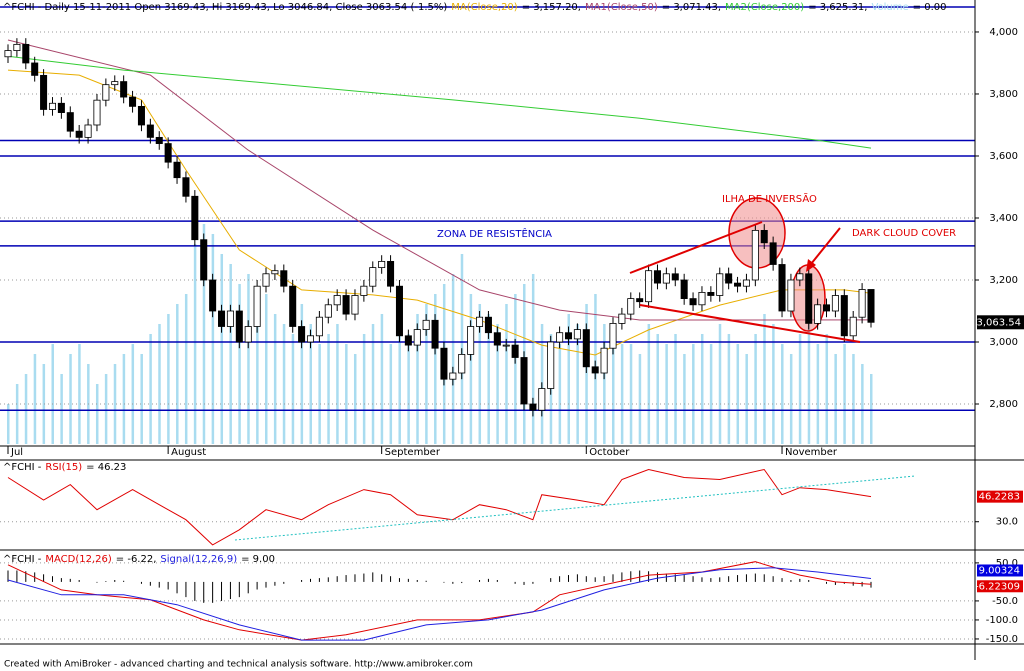  What do you see at coordinates (1003, 280) in the screenshot?
I see `y-tick-label: 3,200` at bounding box center [1003, 280].